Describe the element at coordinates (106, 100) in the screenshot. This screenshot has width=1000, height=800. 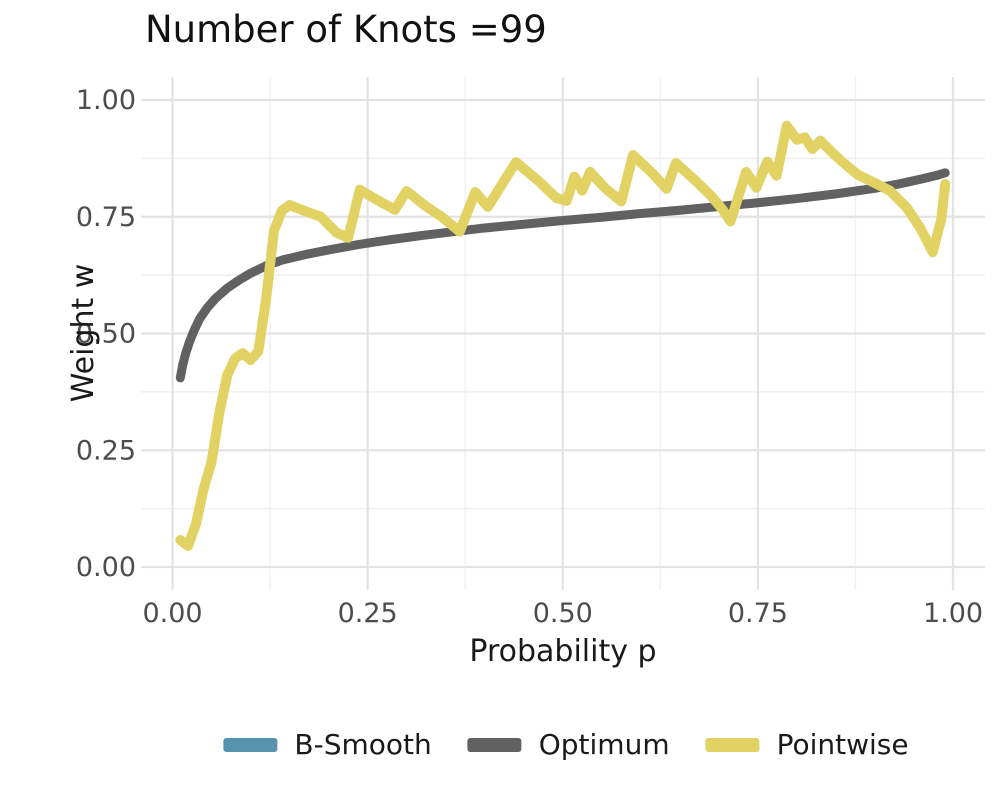
I see `y-tick-label: 1.00` at that location.